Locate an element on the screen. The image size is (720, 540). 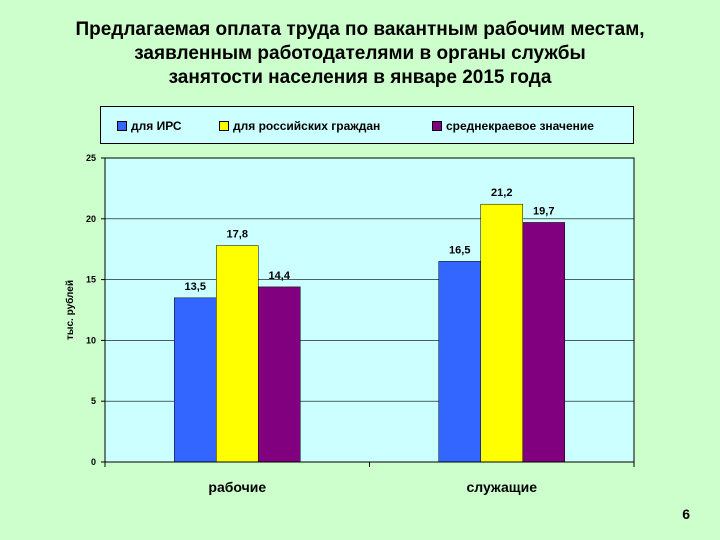
data-label-рабочие-1: 17,8 is located at coordinates (237, 235).